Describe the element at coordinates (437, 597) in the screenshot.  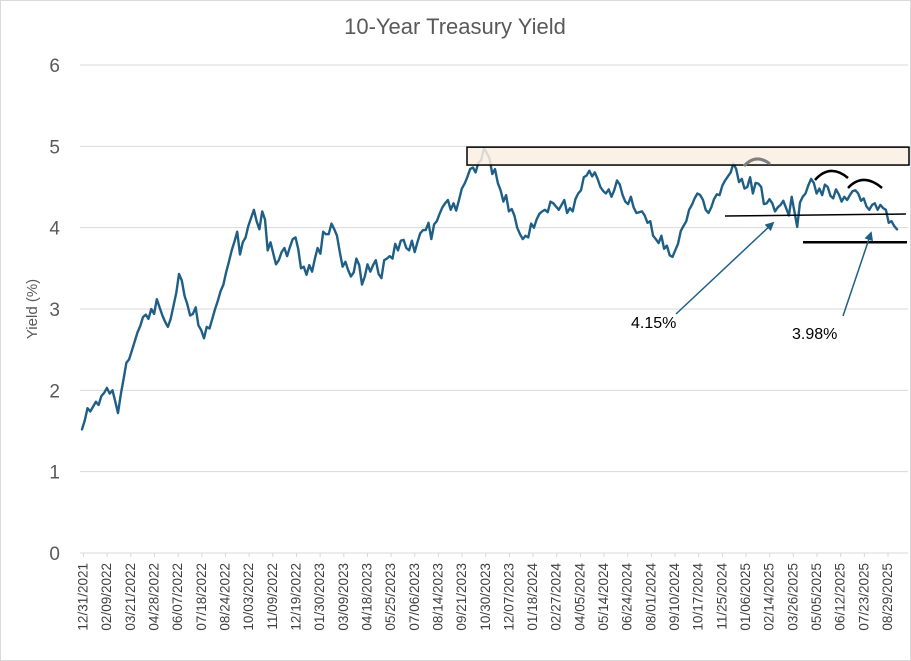
I see `x-tick-label: 08/14/2023` at that location.